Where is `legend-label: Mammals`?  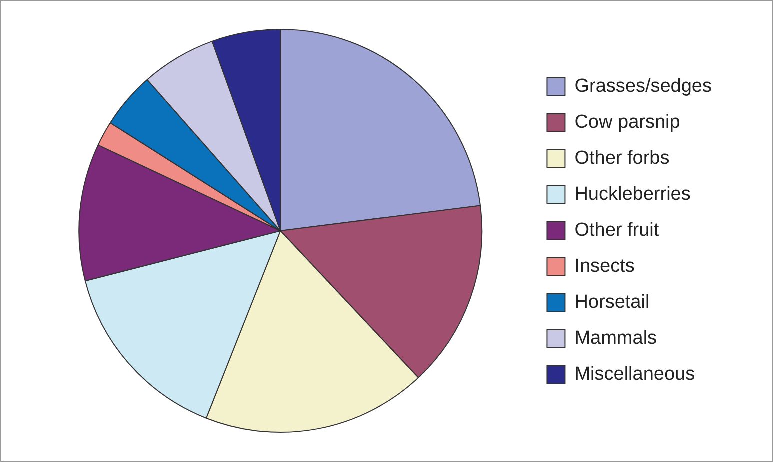
legend-label: Mammals is located at coordinates (616, 339).